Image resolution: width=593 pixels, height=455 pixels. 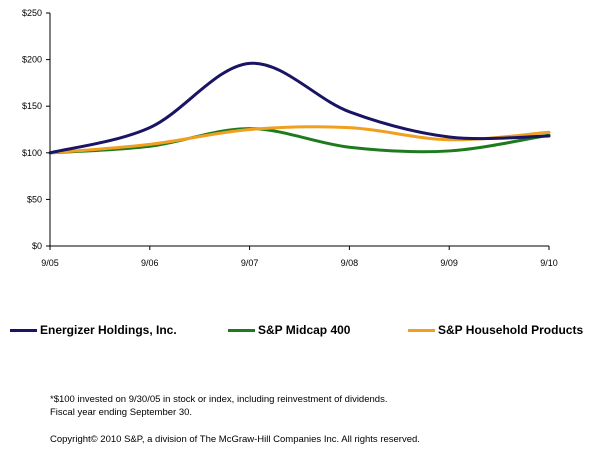 What do you see at coordinates (350, 263) in the screenshot?
I see `x-tick-label: 9/08` at bounding box center [350, 263].